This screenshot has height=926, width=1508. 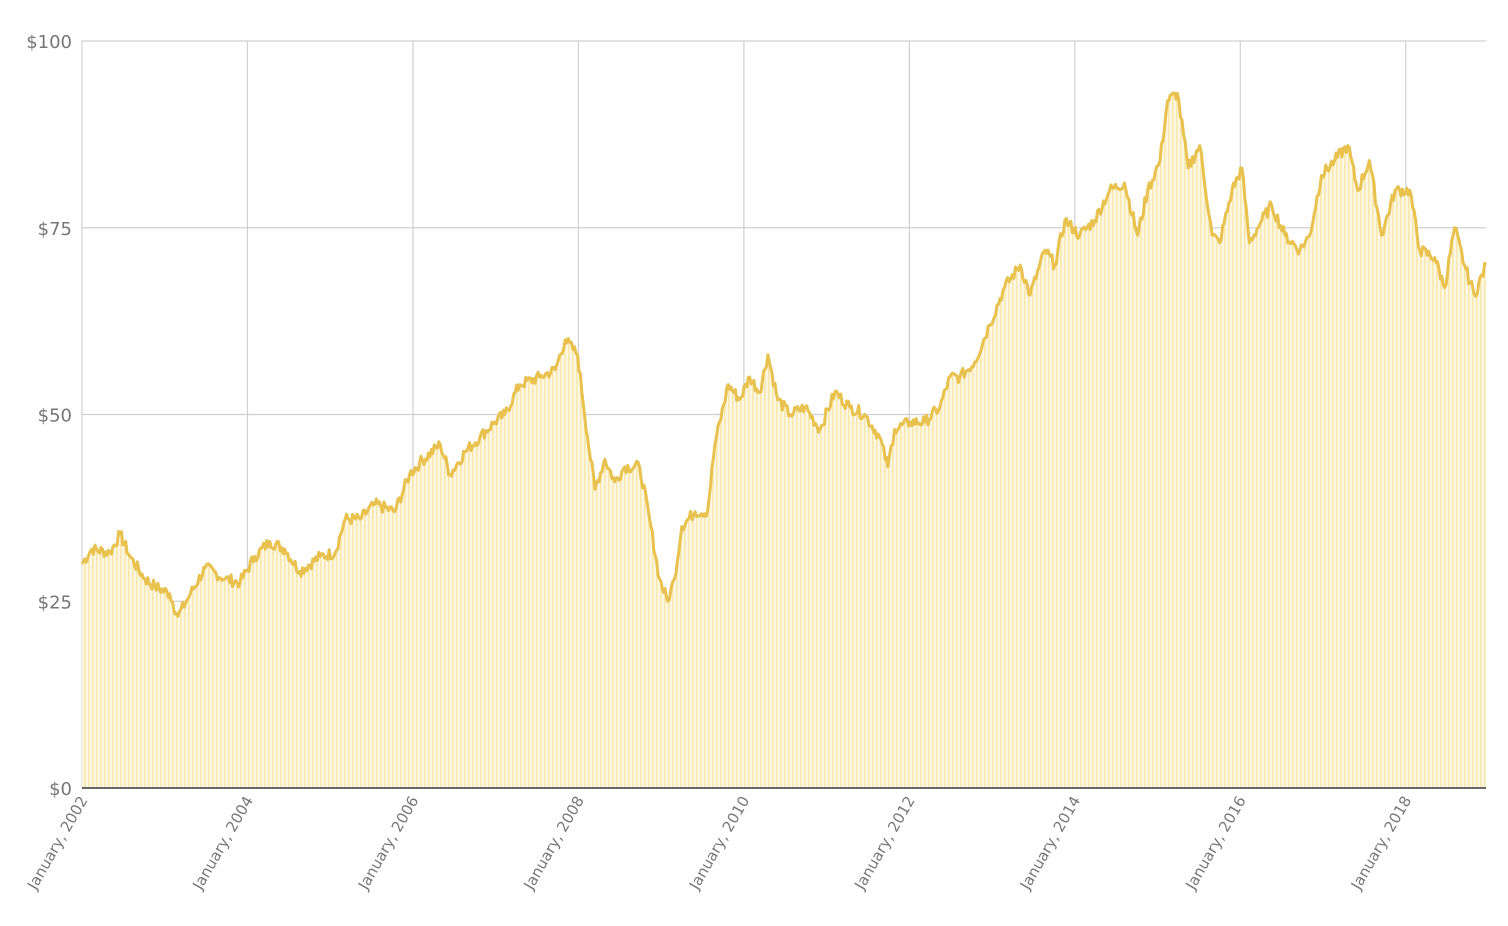 What do you see at coordinates (55, 602) in the screenshot?
I see `y-tick-label: $25` at bounding box center [55, 602].